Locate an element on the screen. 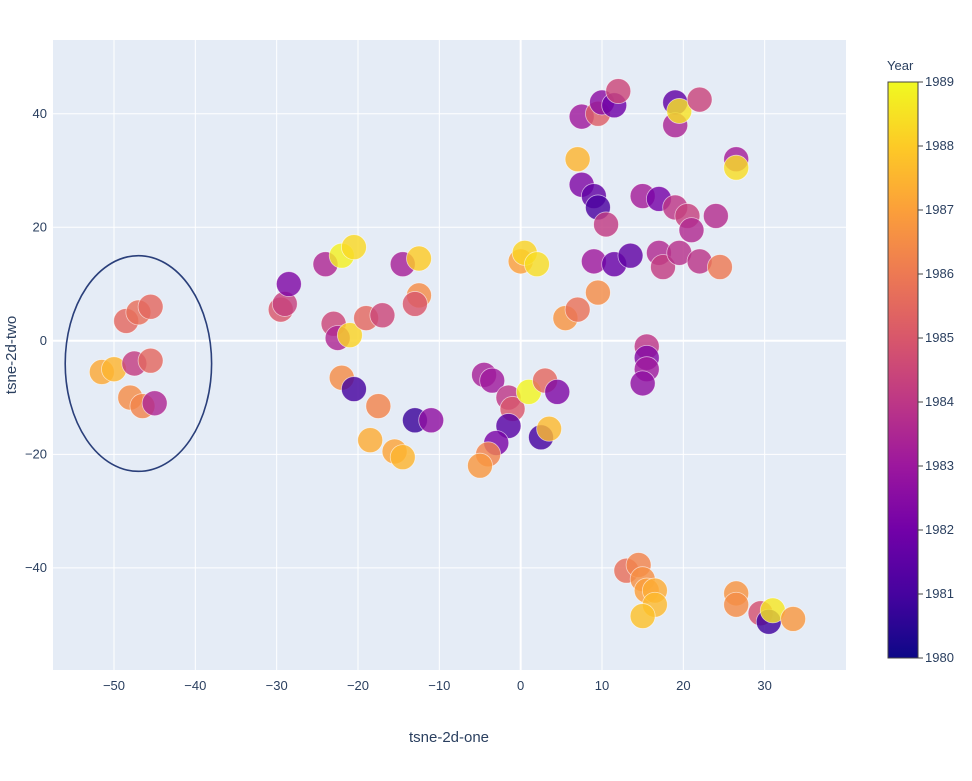 The height and width of the screenshot is (781, 972). x-tick-label: 20 is located at coordinates (683, 685).